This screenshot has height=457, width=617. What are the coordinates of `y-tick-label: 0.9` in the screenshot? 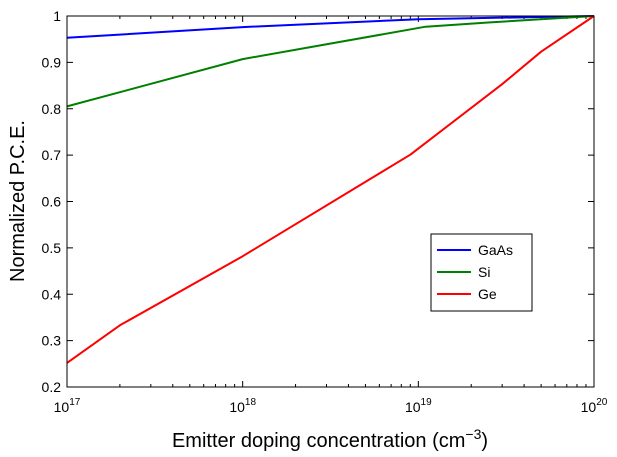 It's located at (52, 62).